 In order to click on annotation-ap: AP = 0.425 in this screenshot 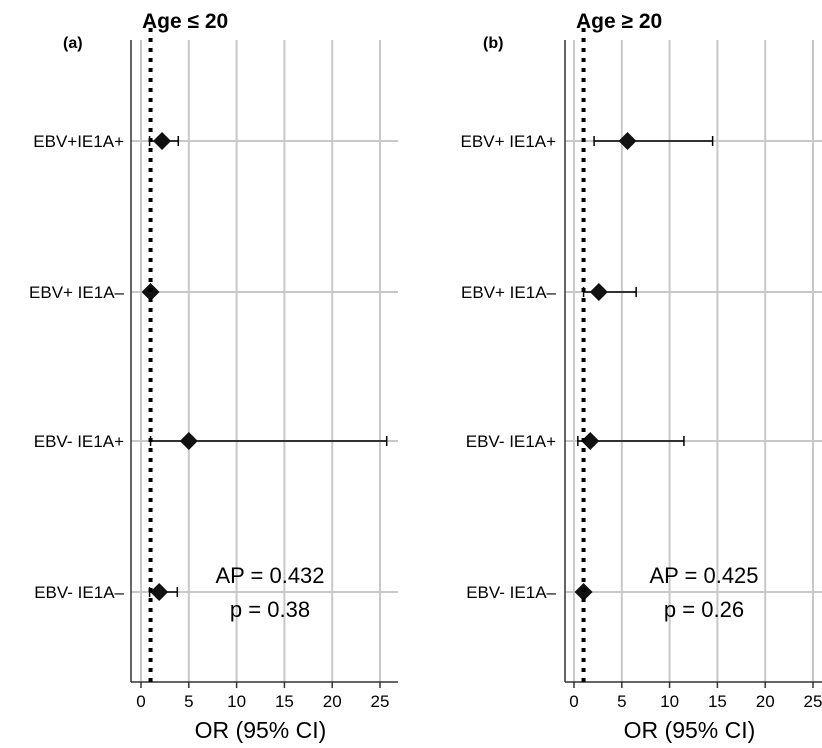, I will do `click(703, 575)`.